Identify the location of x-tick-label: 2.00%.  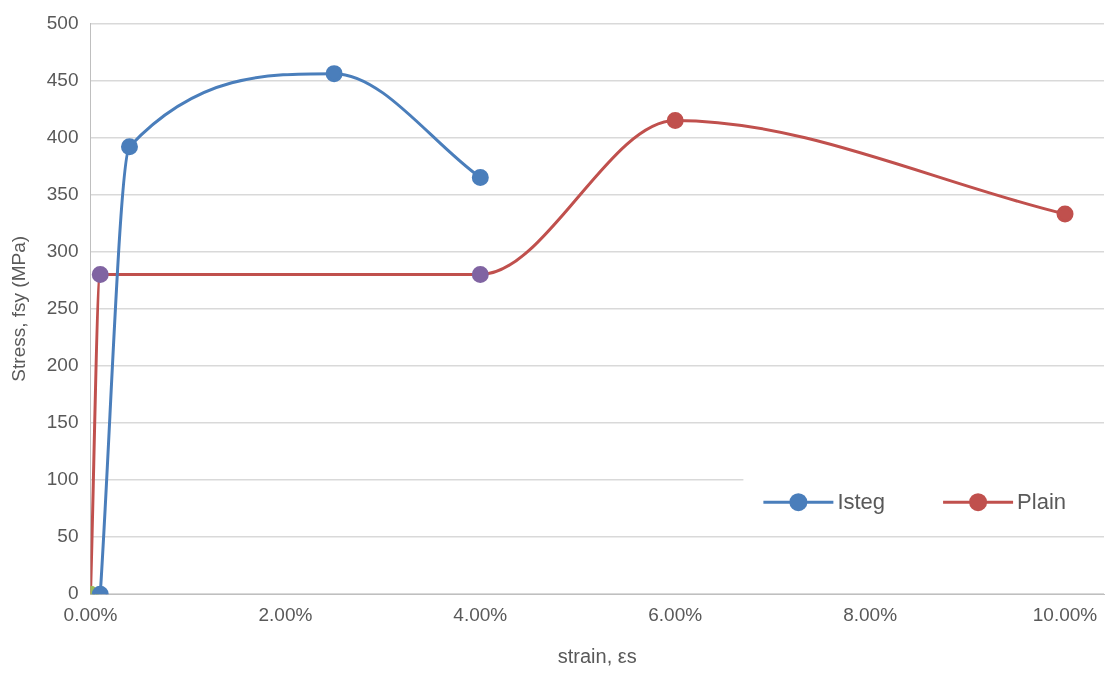
(285, 614).